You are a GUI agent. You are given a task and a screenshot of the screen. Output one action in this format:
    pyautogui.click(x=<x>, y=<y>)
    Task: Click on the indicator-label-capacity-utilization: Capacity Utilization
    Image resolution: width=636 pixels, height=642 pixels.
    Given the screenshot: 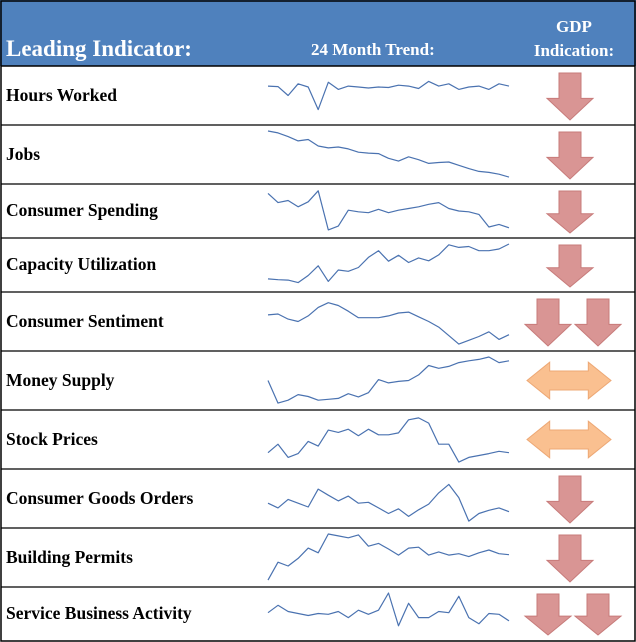 What is the action you would take?
    pyautogui.click(x=81, y=264)
    